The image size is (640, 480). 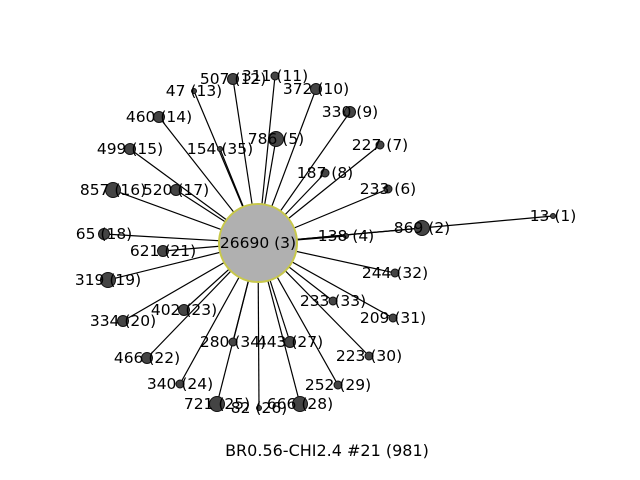 I want to click on graph-node-label: 466 (22), so click(x=147, y=358).